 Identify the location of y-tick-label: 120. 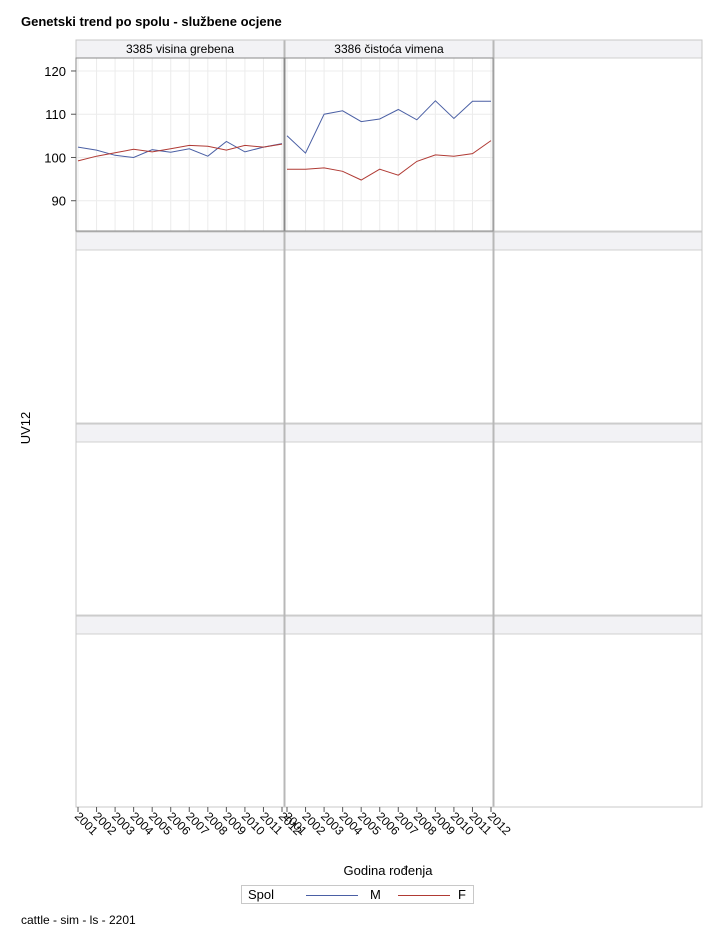
(55, 71).